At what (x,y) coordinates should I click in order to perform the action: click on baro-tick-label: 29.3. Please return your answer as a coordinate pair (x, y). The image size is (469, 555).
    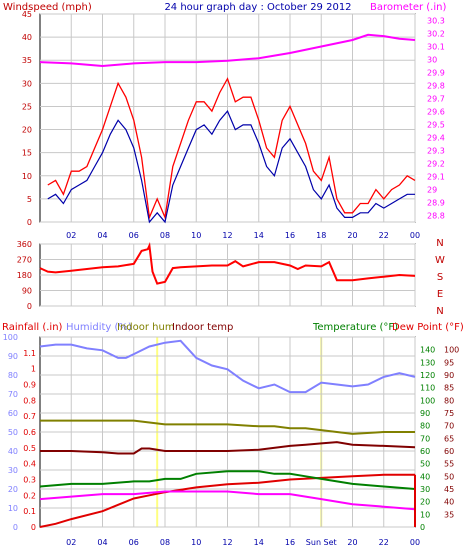
    Looking at the image, I should click on (436, 151).